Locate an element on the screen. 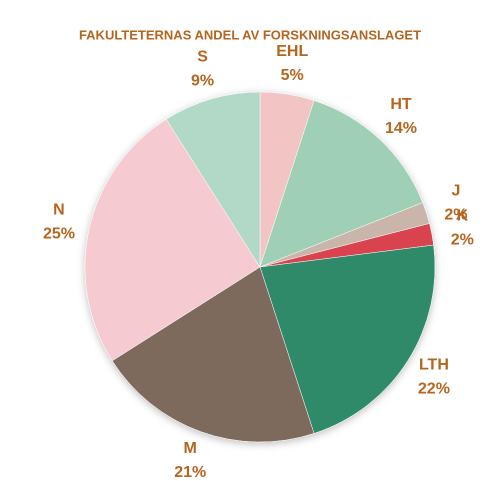 This screenshot has width=499, height=481. slice-label: M is located at coordinates (190, 448).